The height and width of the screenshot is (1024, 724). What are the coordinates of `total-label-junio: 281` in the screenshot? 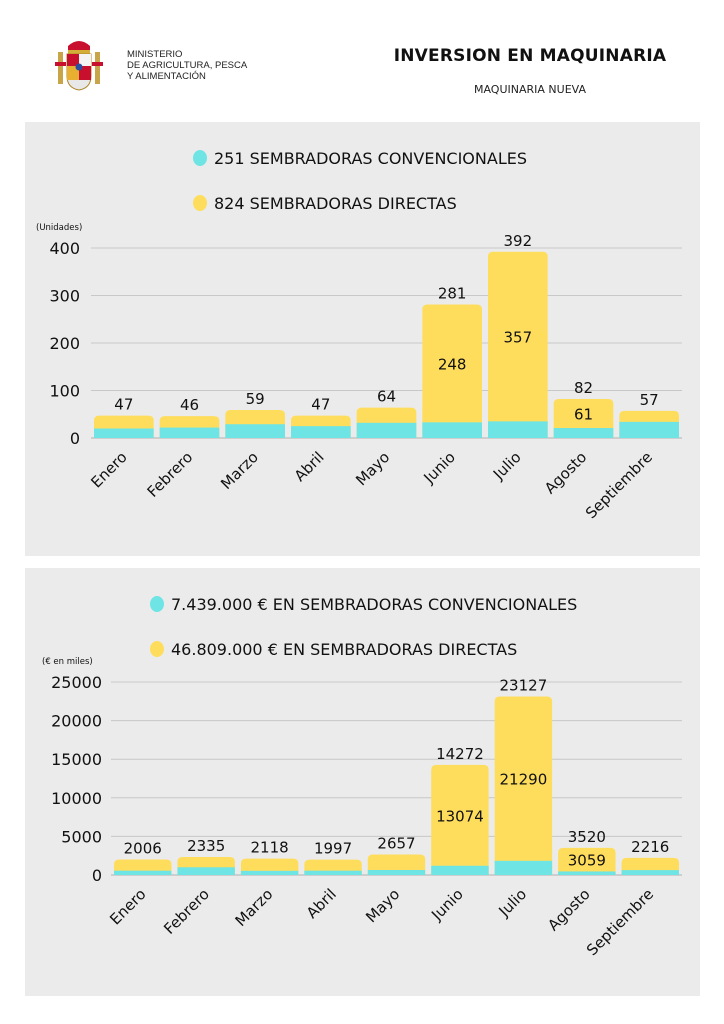 It's located at (452, 294).